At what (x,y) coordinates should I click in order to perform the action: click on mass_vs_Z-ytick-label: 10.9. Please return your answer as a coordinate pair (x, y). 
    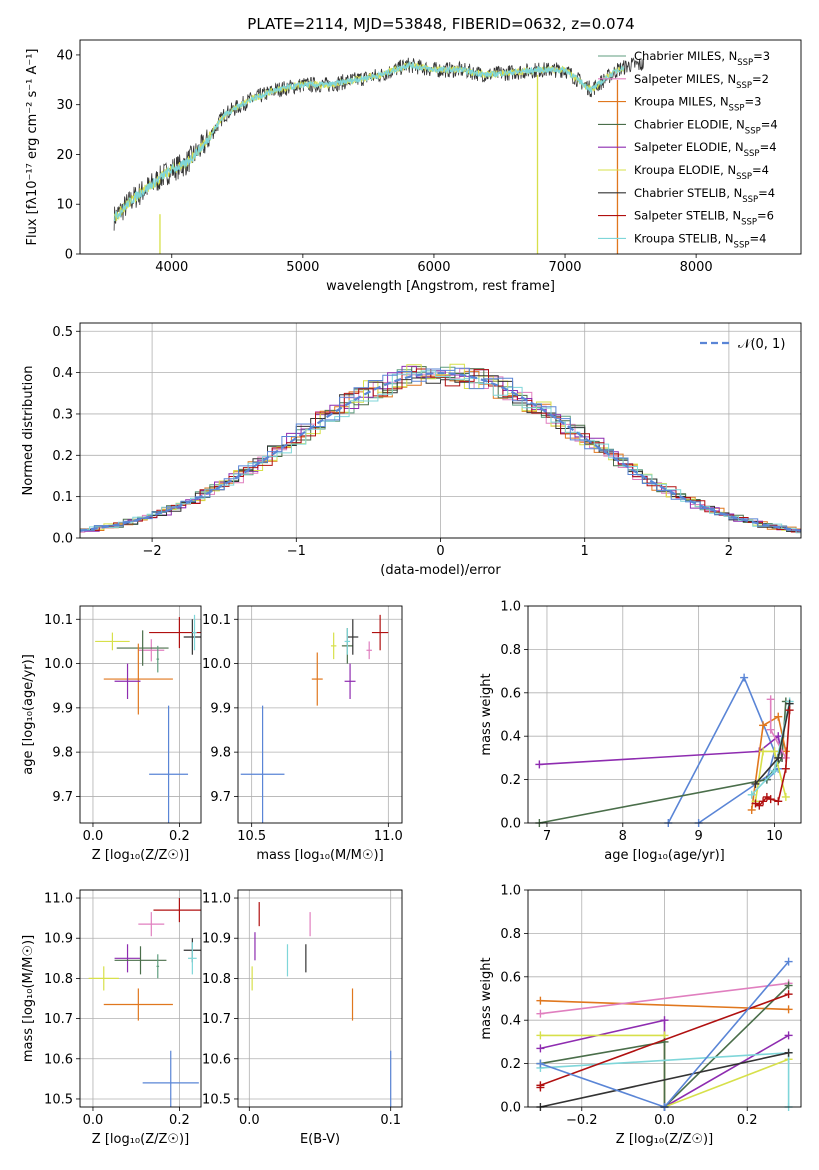
    Looking at the image, I should click on (58, 939).